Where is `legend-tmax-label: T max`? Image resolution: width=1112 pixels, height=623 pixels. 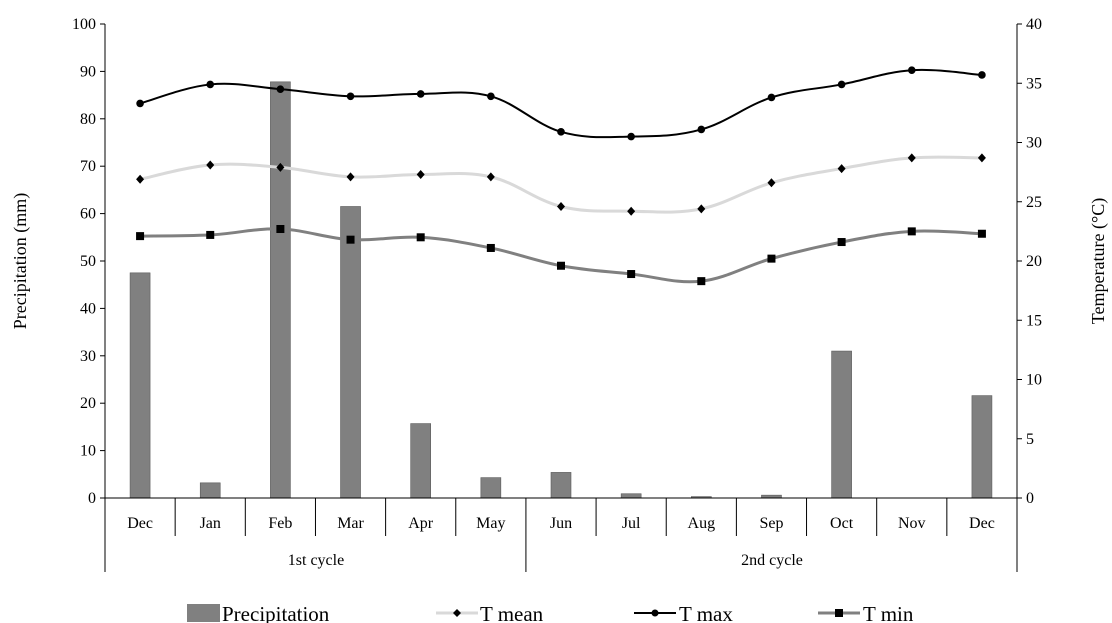 legend-tmax-label: T max is located at coordinates (706, 612).